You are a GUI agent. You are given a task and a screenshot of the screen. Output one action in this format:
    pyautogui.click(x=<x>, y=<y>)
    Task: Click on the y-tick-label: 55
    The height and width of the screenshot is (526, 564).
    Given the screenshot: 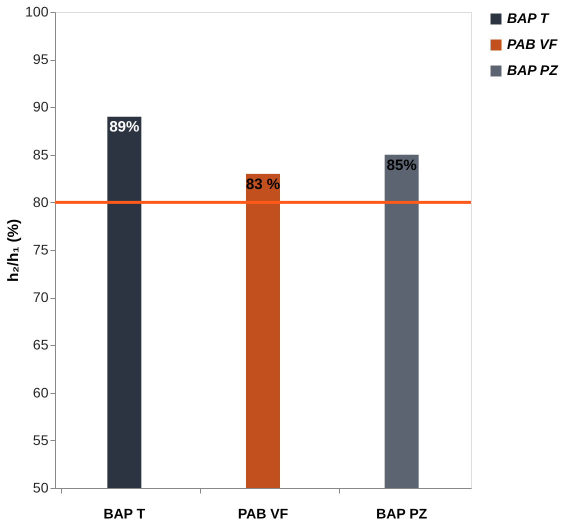 What is the action you would take?
    pyautogui.click(x=40, y=440)
    